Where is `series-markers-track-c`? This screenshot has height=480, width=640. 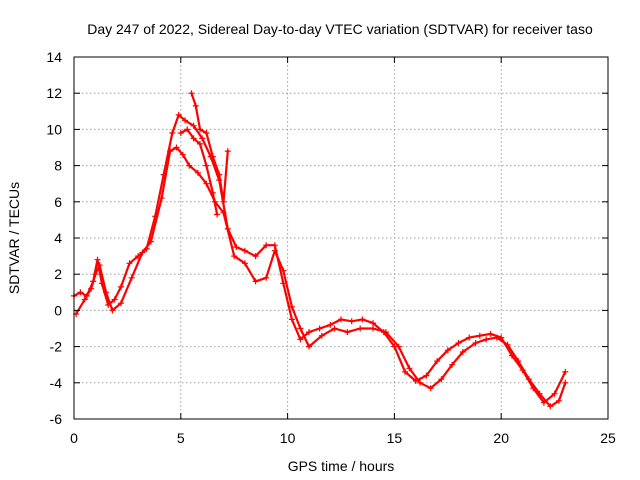 series-markers-track-c is located at coordinates (209, 147).